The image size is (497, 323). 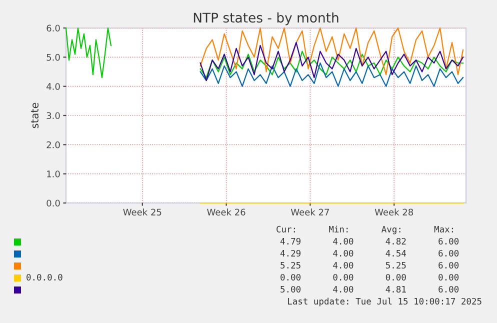 What do you see at coordinates (266, 19) in the screenshot?
I see `chart-title: NTP states - by month` at bounding box center [266, 19].